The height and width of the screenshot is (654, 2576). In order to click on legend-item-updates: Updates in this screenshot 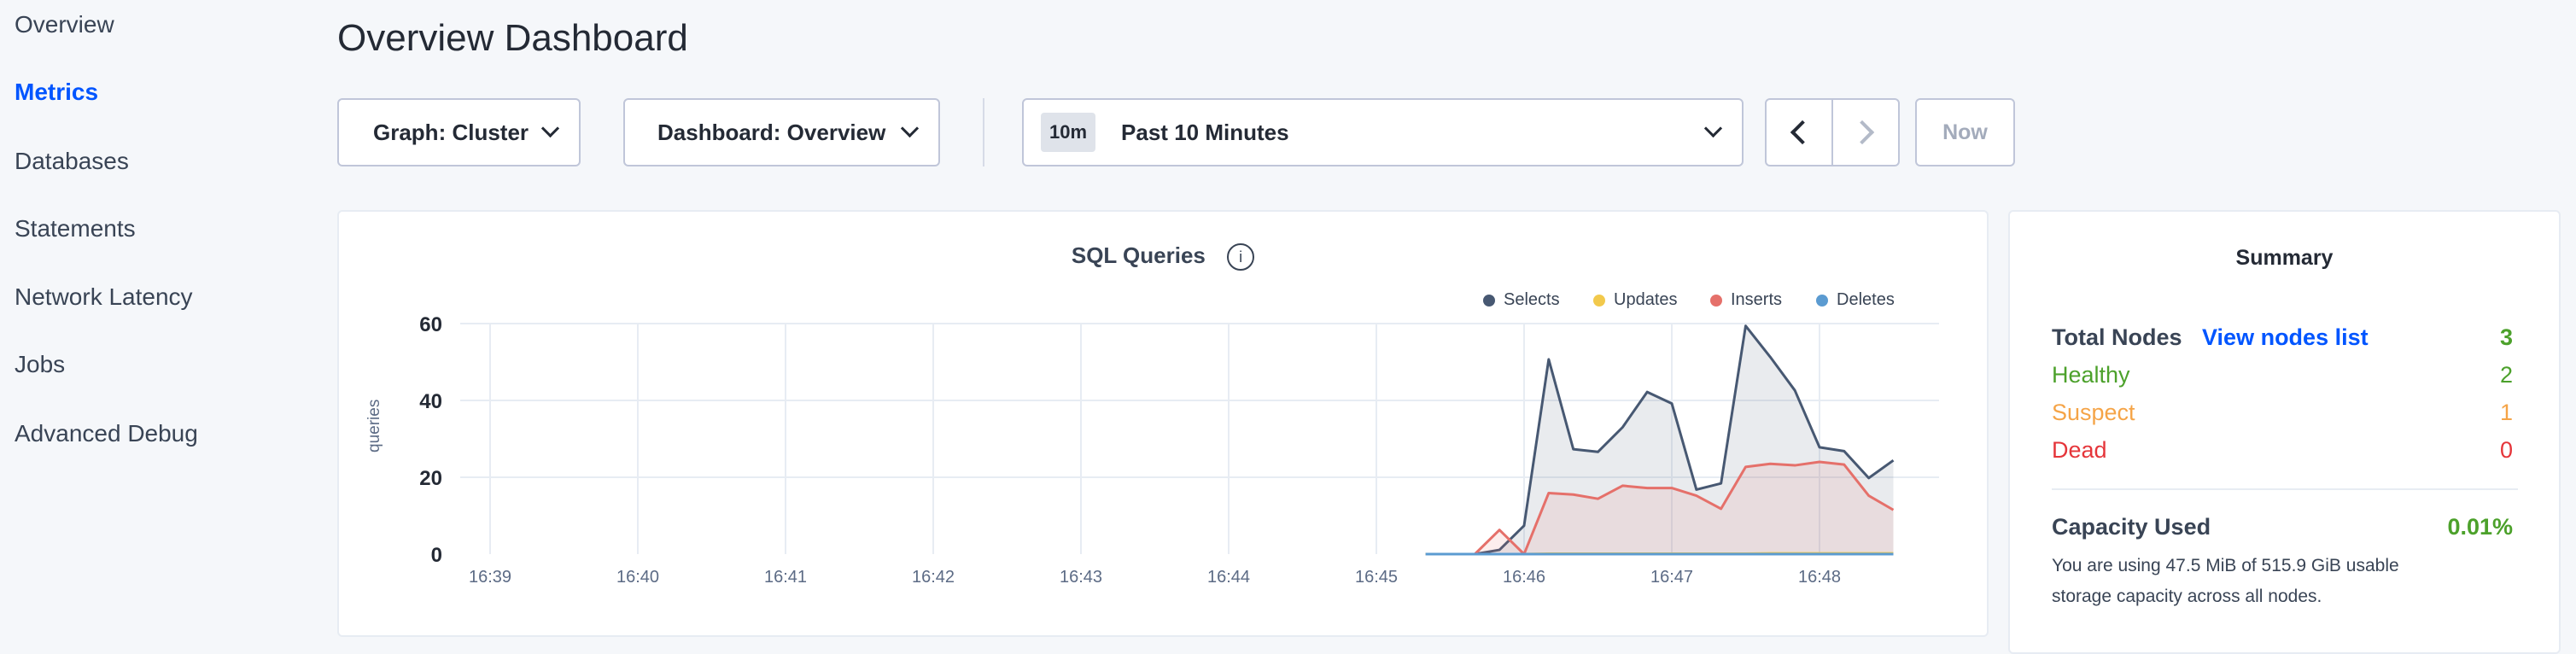, I will do `click(1635, 300)`.